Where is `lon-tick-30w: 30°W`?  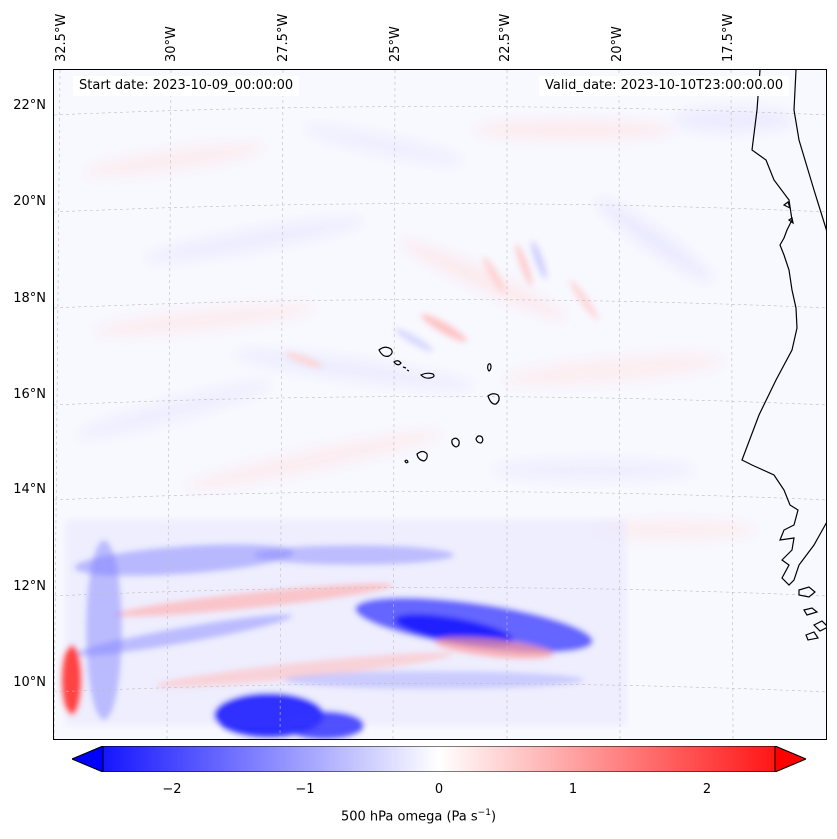
lon-tick-30w: 30°W is located at coordinates (171, 44).